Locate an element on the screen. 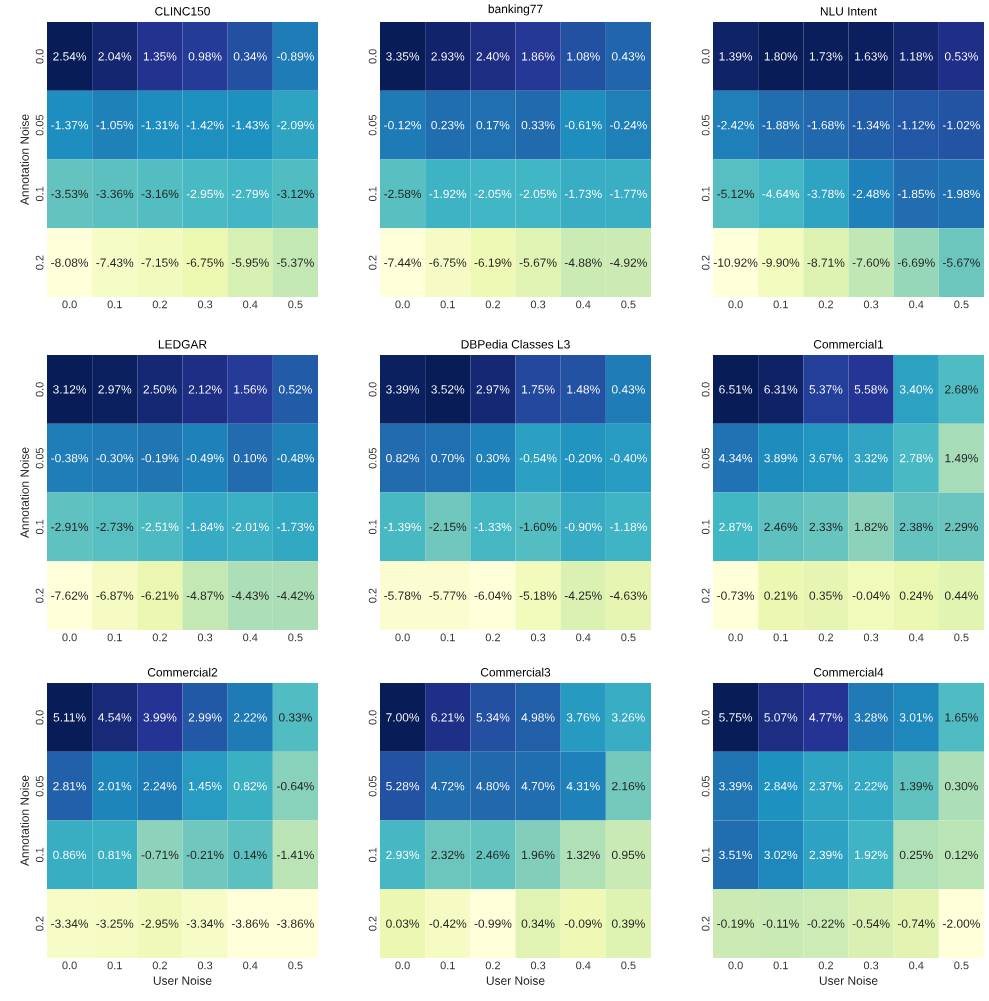 The height and width of the screenshot is (1001, 989). data-label: 0.10% is located at coordinates (250, 458).